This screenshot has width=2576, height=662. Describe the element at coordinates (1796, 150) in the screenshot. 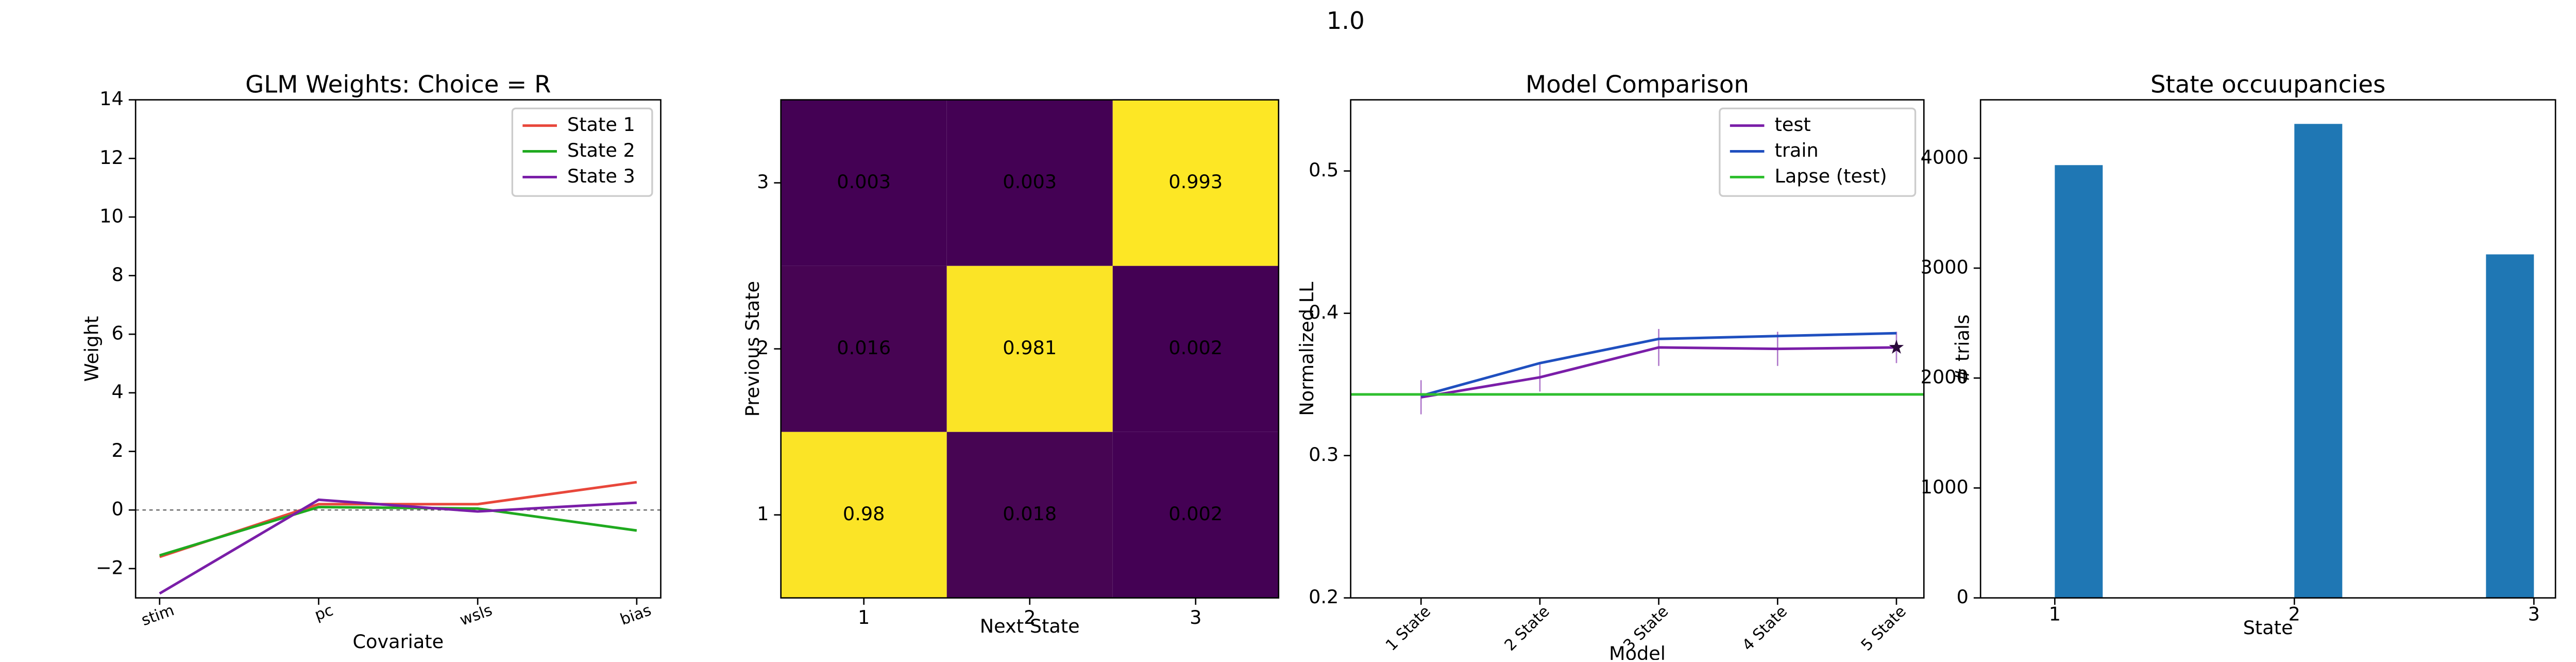

I see `legend-label: train` at that location.